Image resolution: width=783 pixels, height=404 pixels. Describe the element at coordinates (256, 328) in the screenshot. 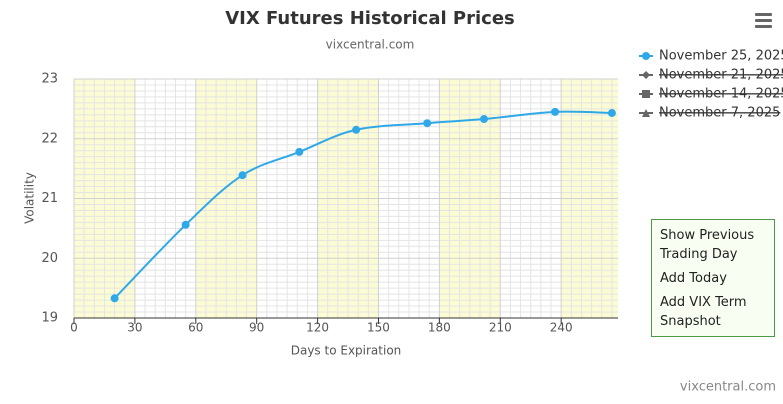

I see `x-tick-label: 90` at that location.